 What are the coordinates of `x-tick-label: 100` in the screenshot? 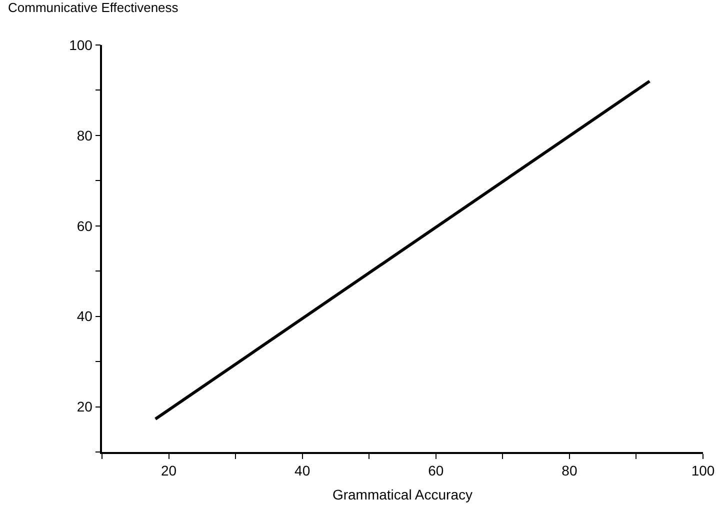 It's located at (703, 470).